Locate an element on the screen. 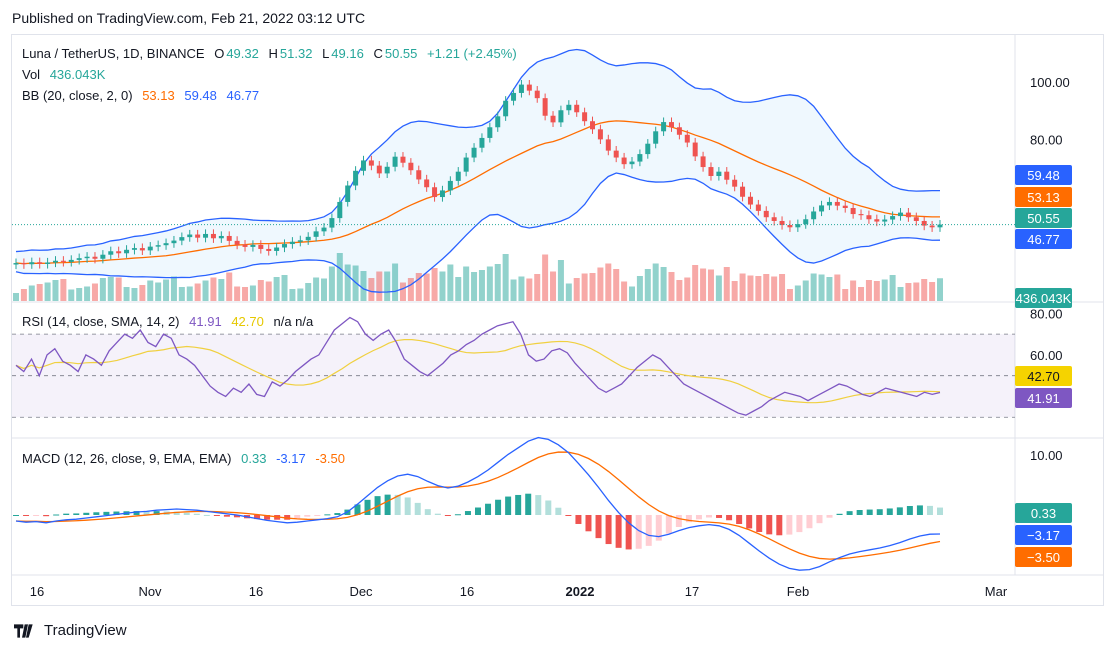 This screenshot has width=1115, height=652. rsi-ma-value: 42.70 is located at coordinates (247, 321).